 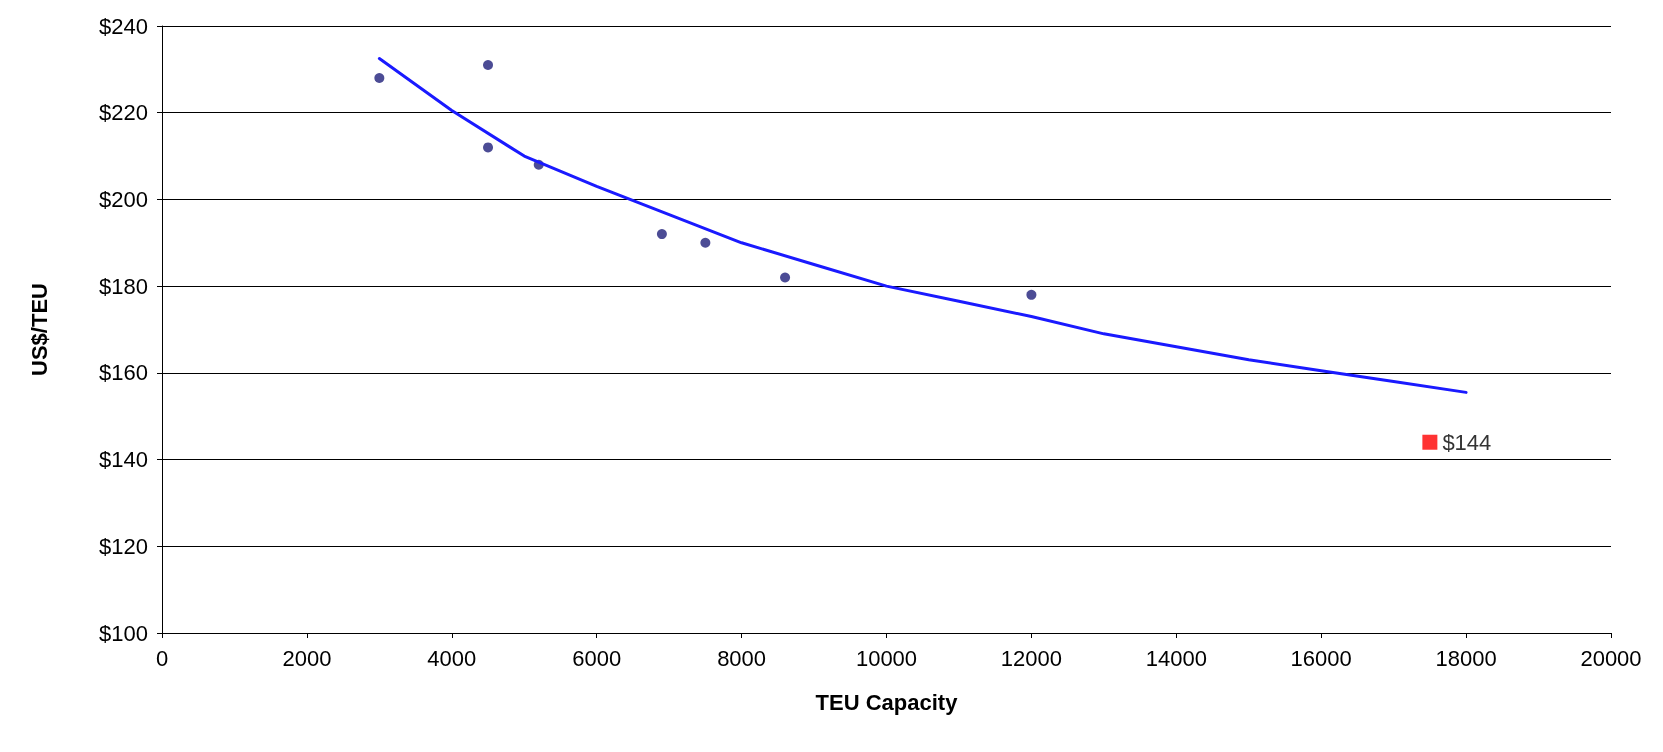 What do you see at coordinates (887, 702) in the screenshot?
I see `x-axis-title: TEU Capacity` at bounding box center [887, 702].